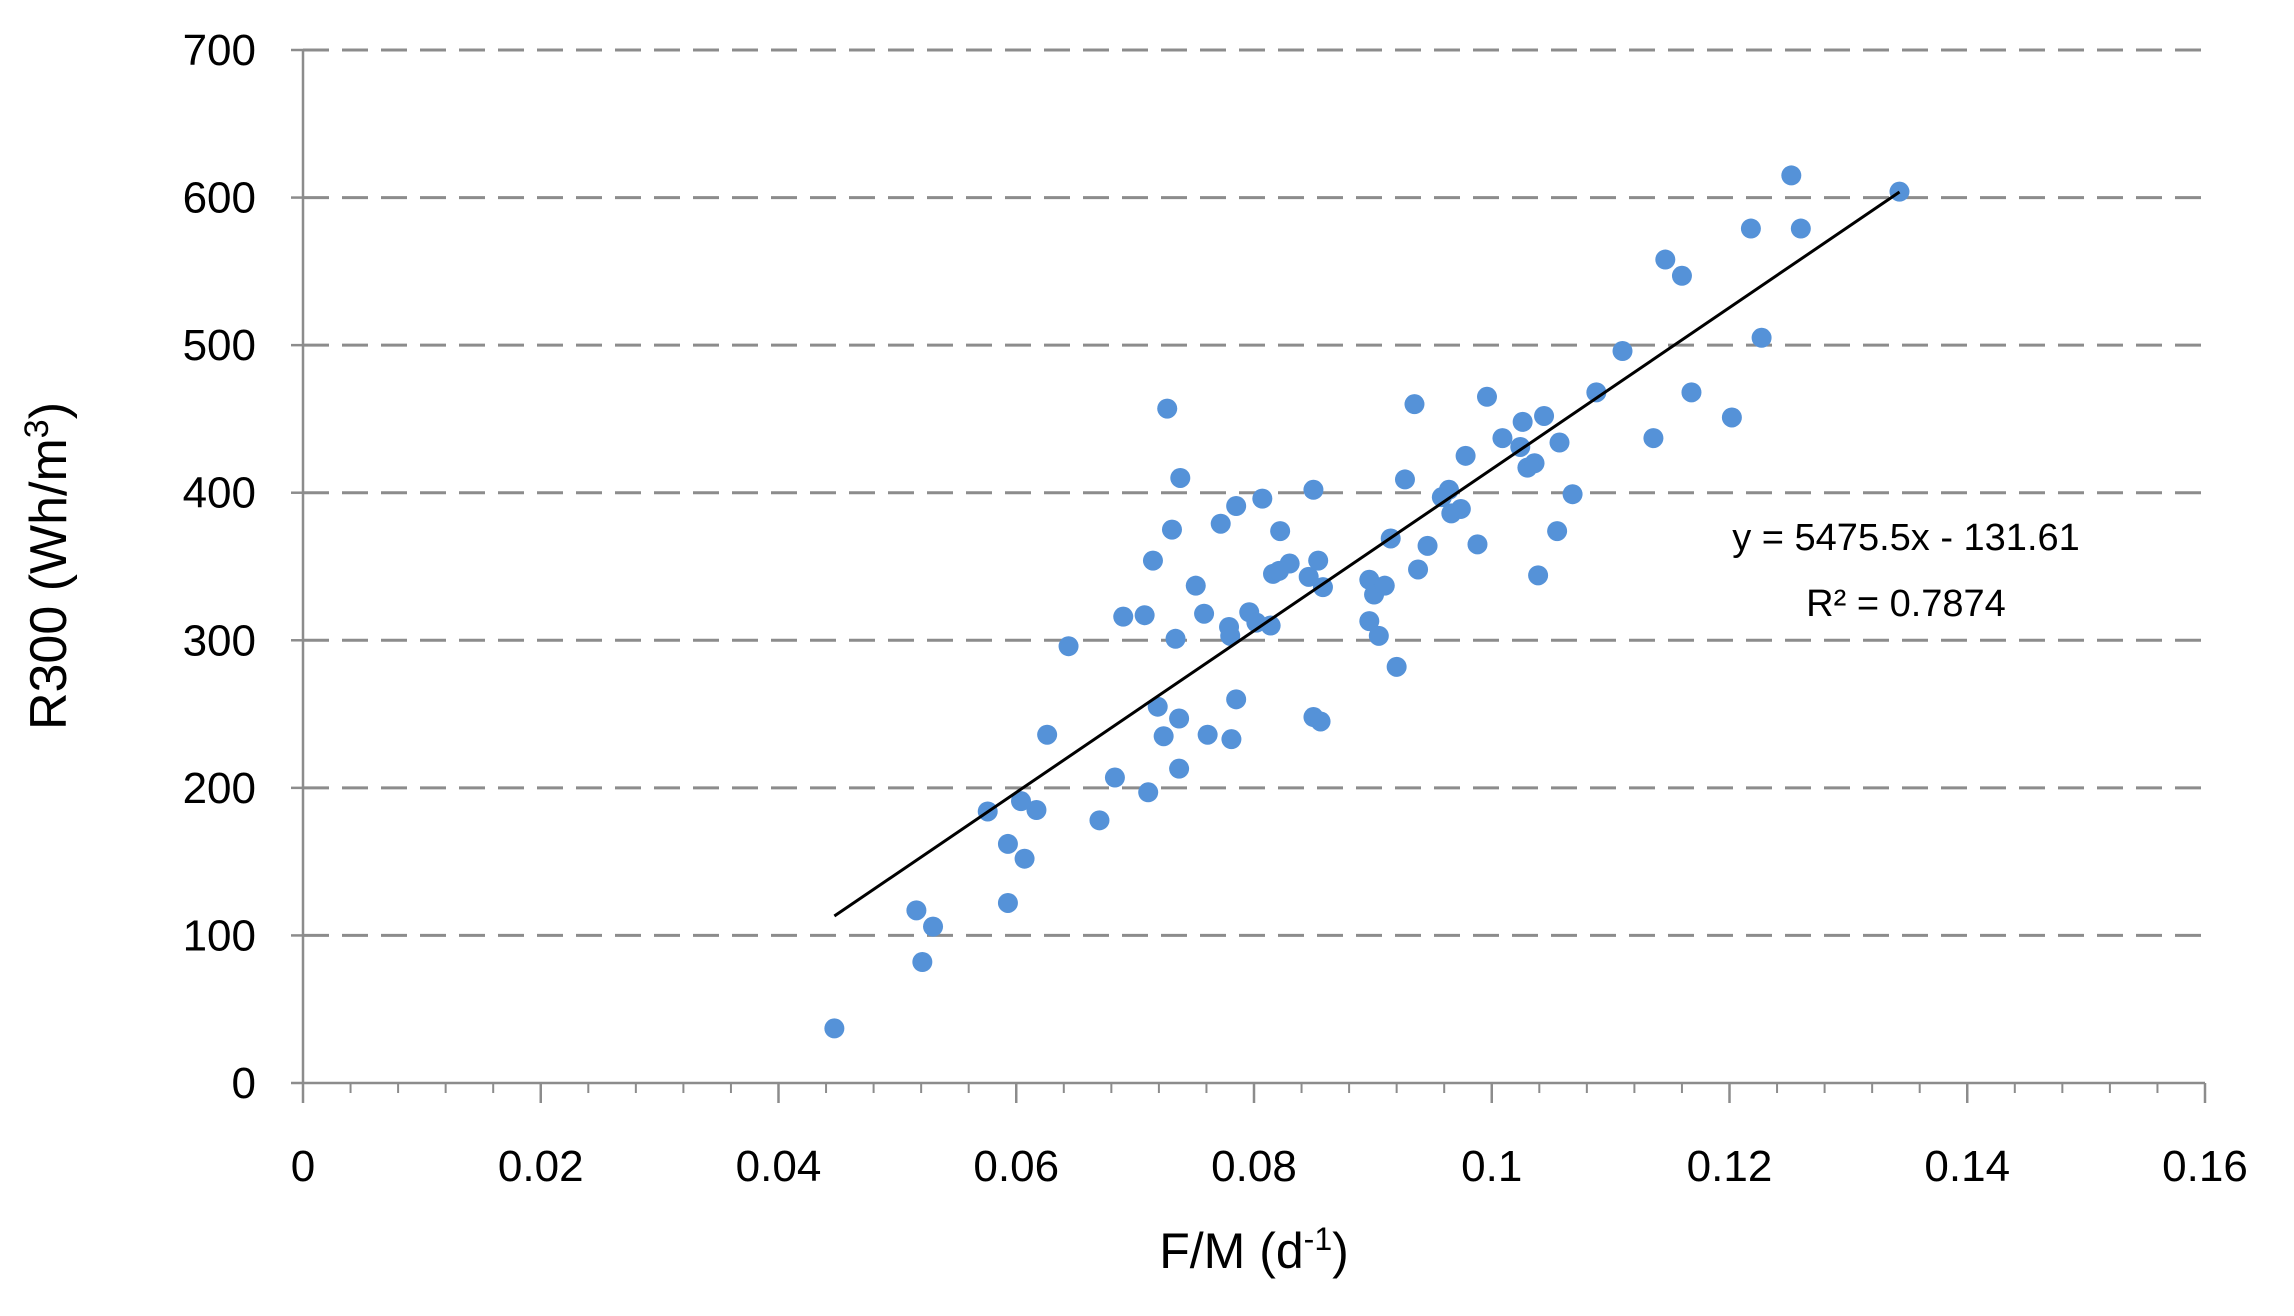 Image resolution: width=2294 pixels, height=1316 pixels. What do you see at coordinates (1906, 604) in the screenshot?
I see `trend-r2: R² = 0.7874` at bounding box center [1906, 604].